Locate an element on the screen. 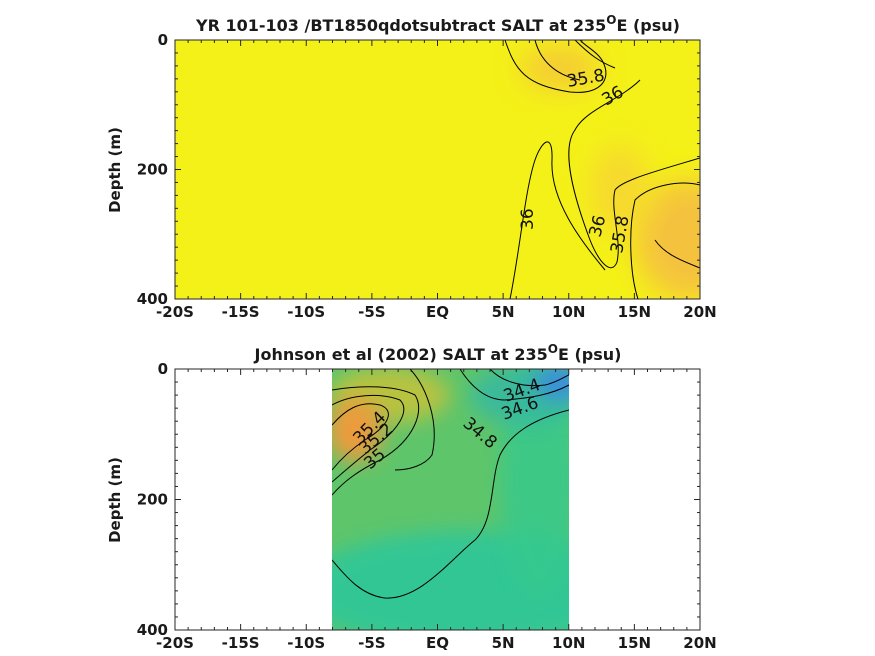  top-contour-35-8-inner is located at coordinates (557, 60).